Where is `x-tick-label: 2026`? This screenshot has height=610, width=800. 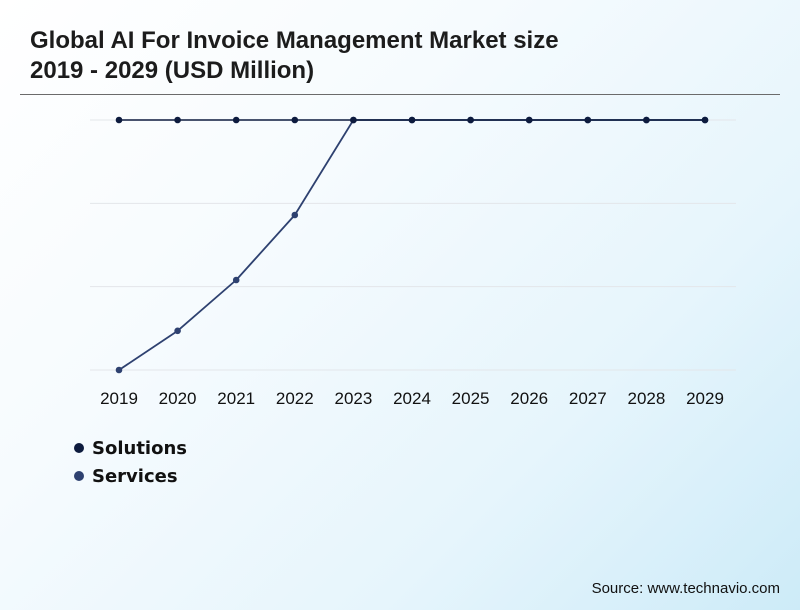
x-tick-label: 2026 is located at coordinates (529, 398).